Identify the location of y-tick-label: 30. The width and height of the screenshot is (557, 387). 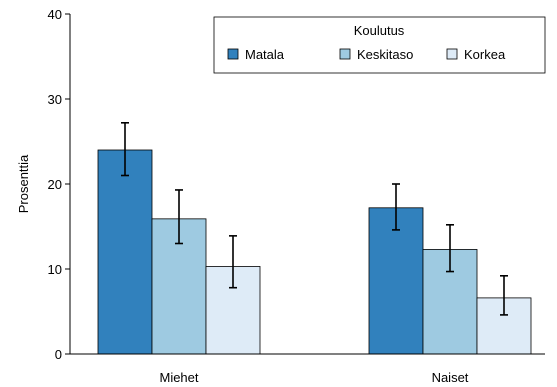
(55, 99).